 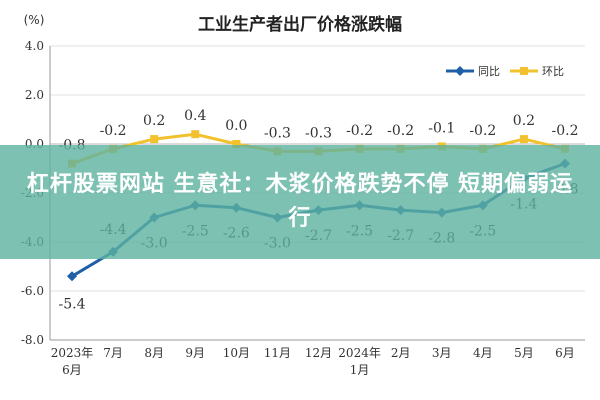 I want to click on y-tick-label: -8.0, so click(x=32, y=340).